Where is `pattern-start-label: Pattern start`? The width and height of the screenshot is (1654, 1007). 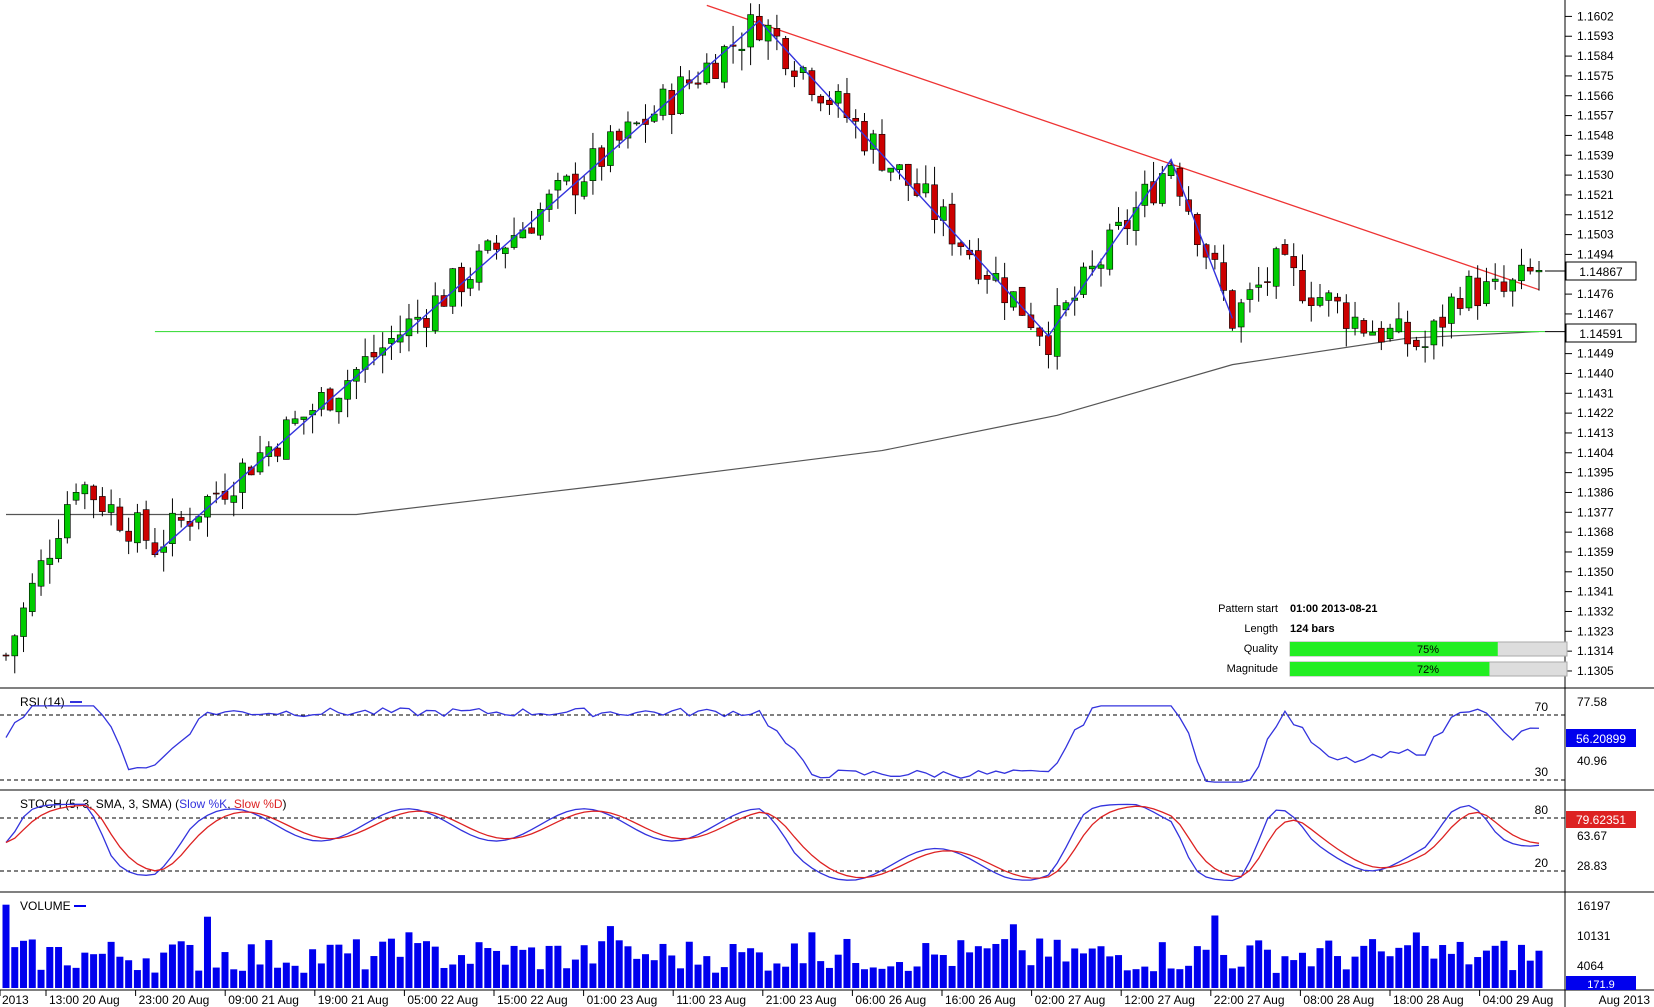 pattern-start-label: Pattern start is located at coordinates (1248, 609).